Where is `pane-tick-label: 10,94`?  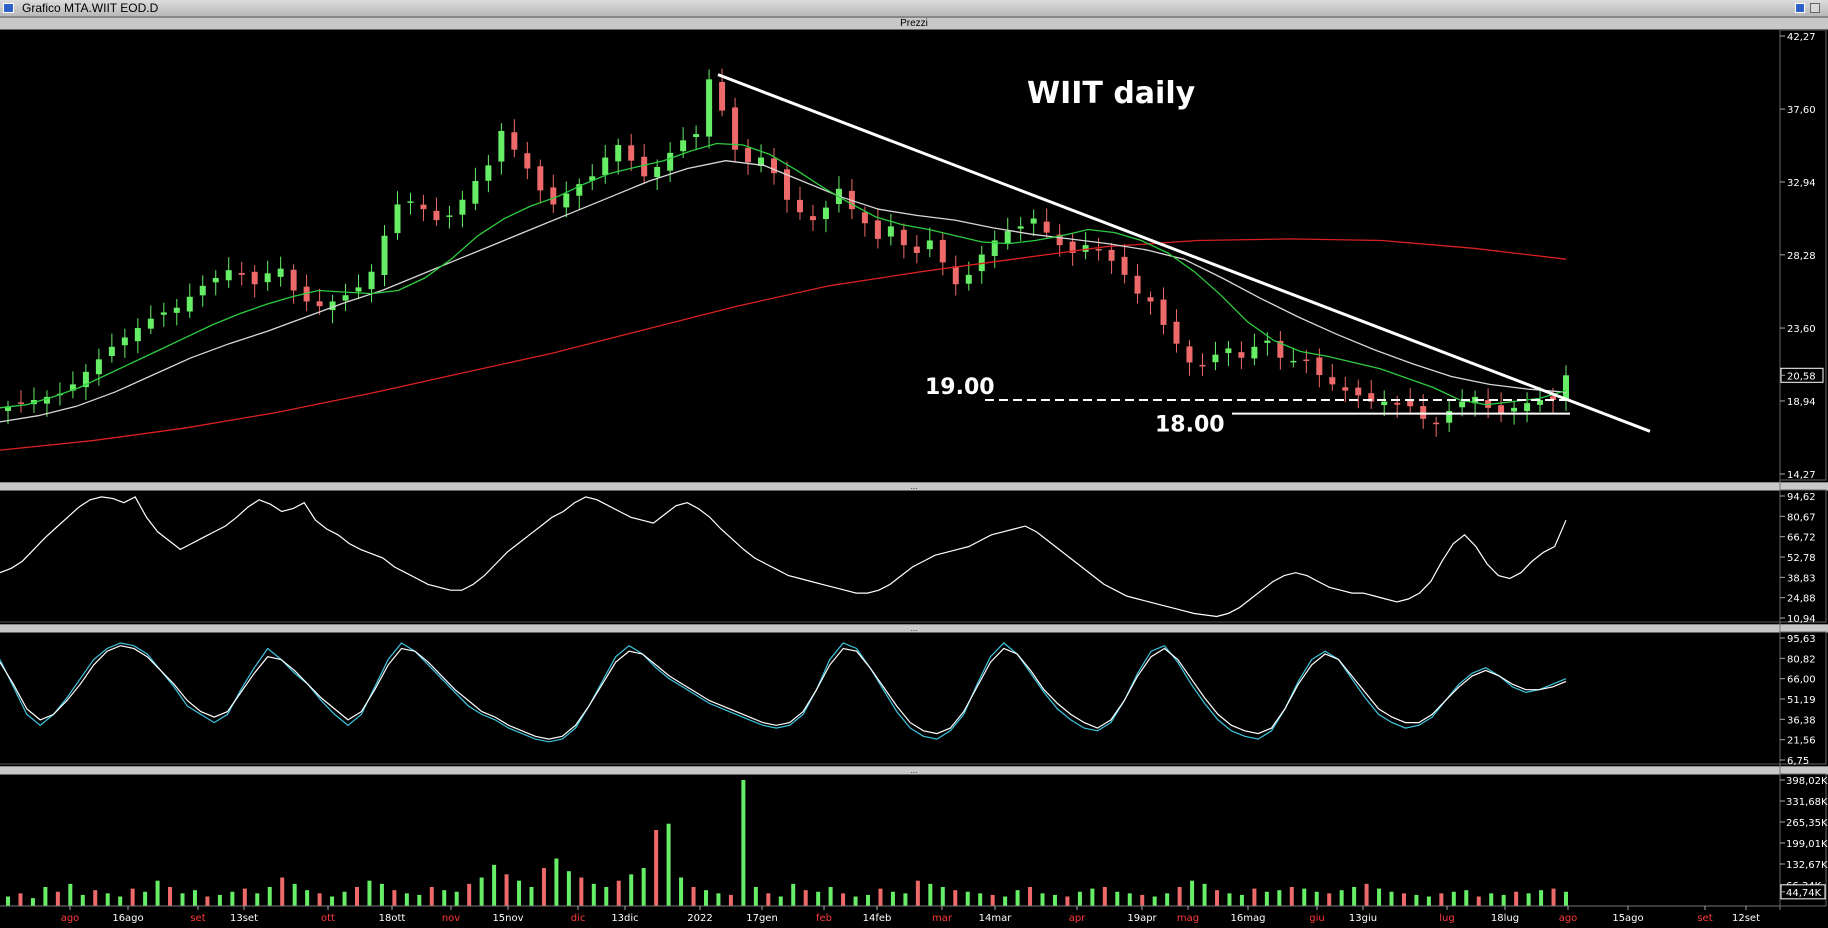
pane-tick-label: 10,94 is located at coordinates (1801, 619).